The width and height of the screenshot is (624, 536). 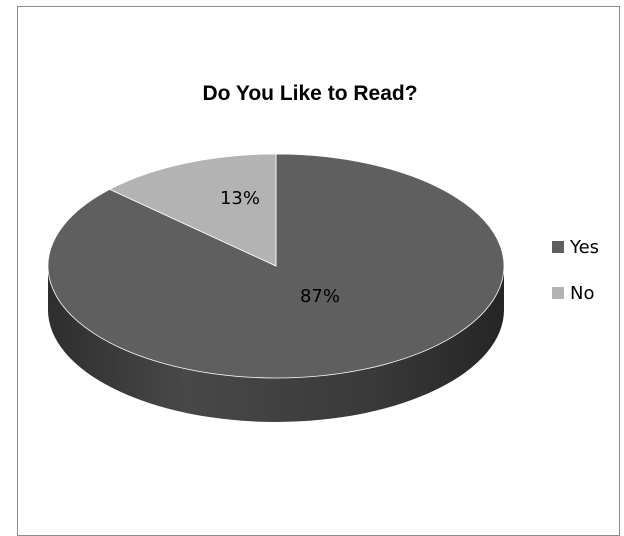 What do you see at coordinates (320, 296) in the screenshot?
I see `data-label-yes: 87%` at bounding box center [320, 296].